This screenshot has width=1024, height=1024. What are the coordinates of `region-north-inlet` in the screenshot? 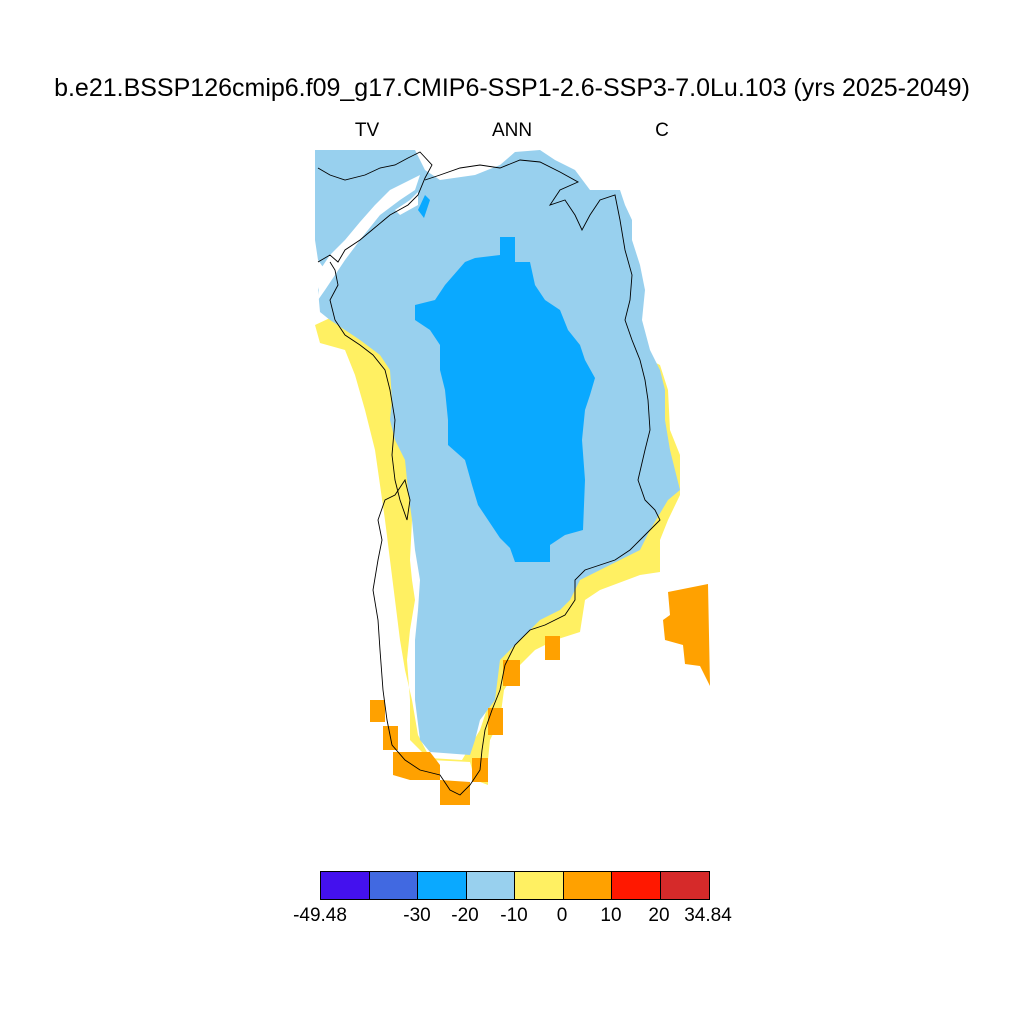 It's located at (424, 206).